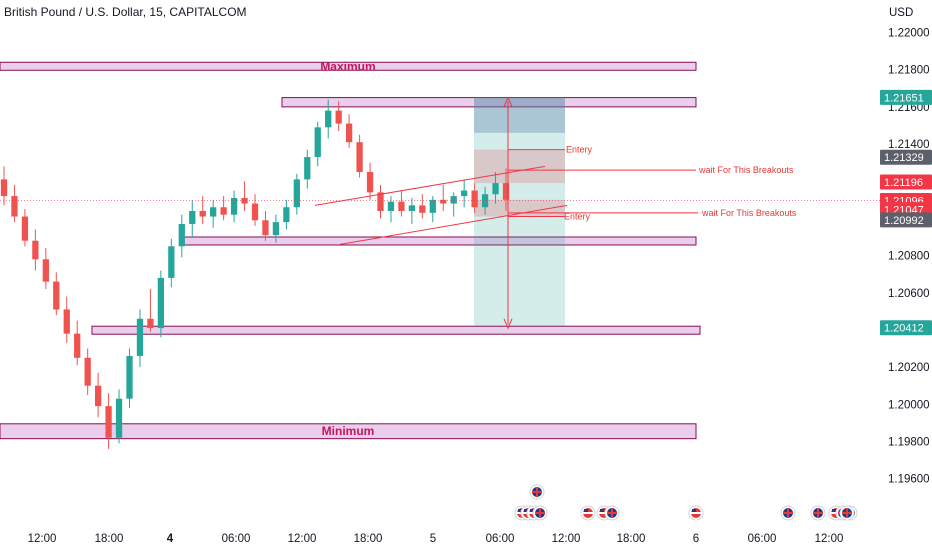 The width and height of the screenshot is (932, 550). I want to click on zone-label-maximum: Maximum, so click(347, 66).